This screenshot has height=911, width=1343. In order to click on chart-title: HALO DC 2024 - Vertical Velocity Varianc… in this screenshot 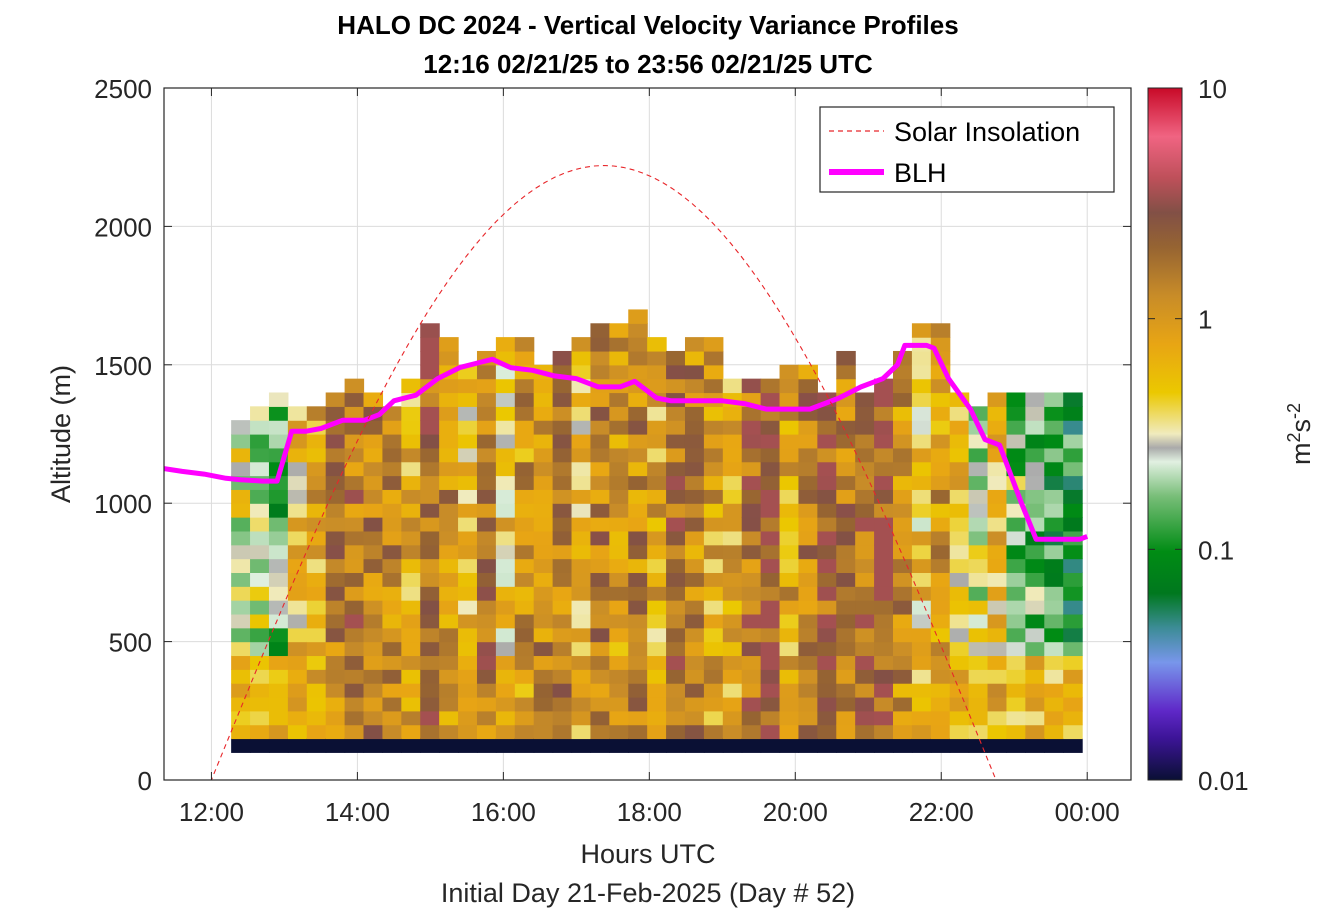, I will do `click(647, 25)`.